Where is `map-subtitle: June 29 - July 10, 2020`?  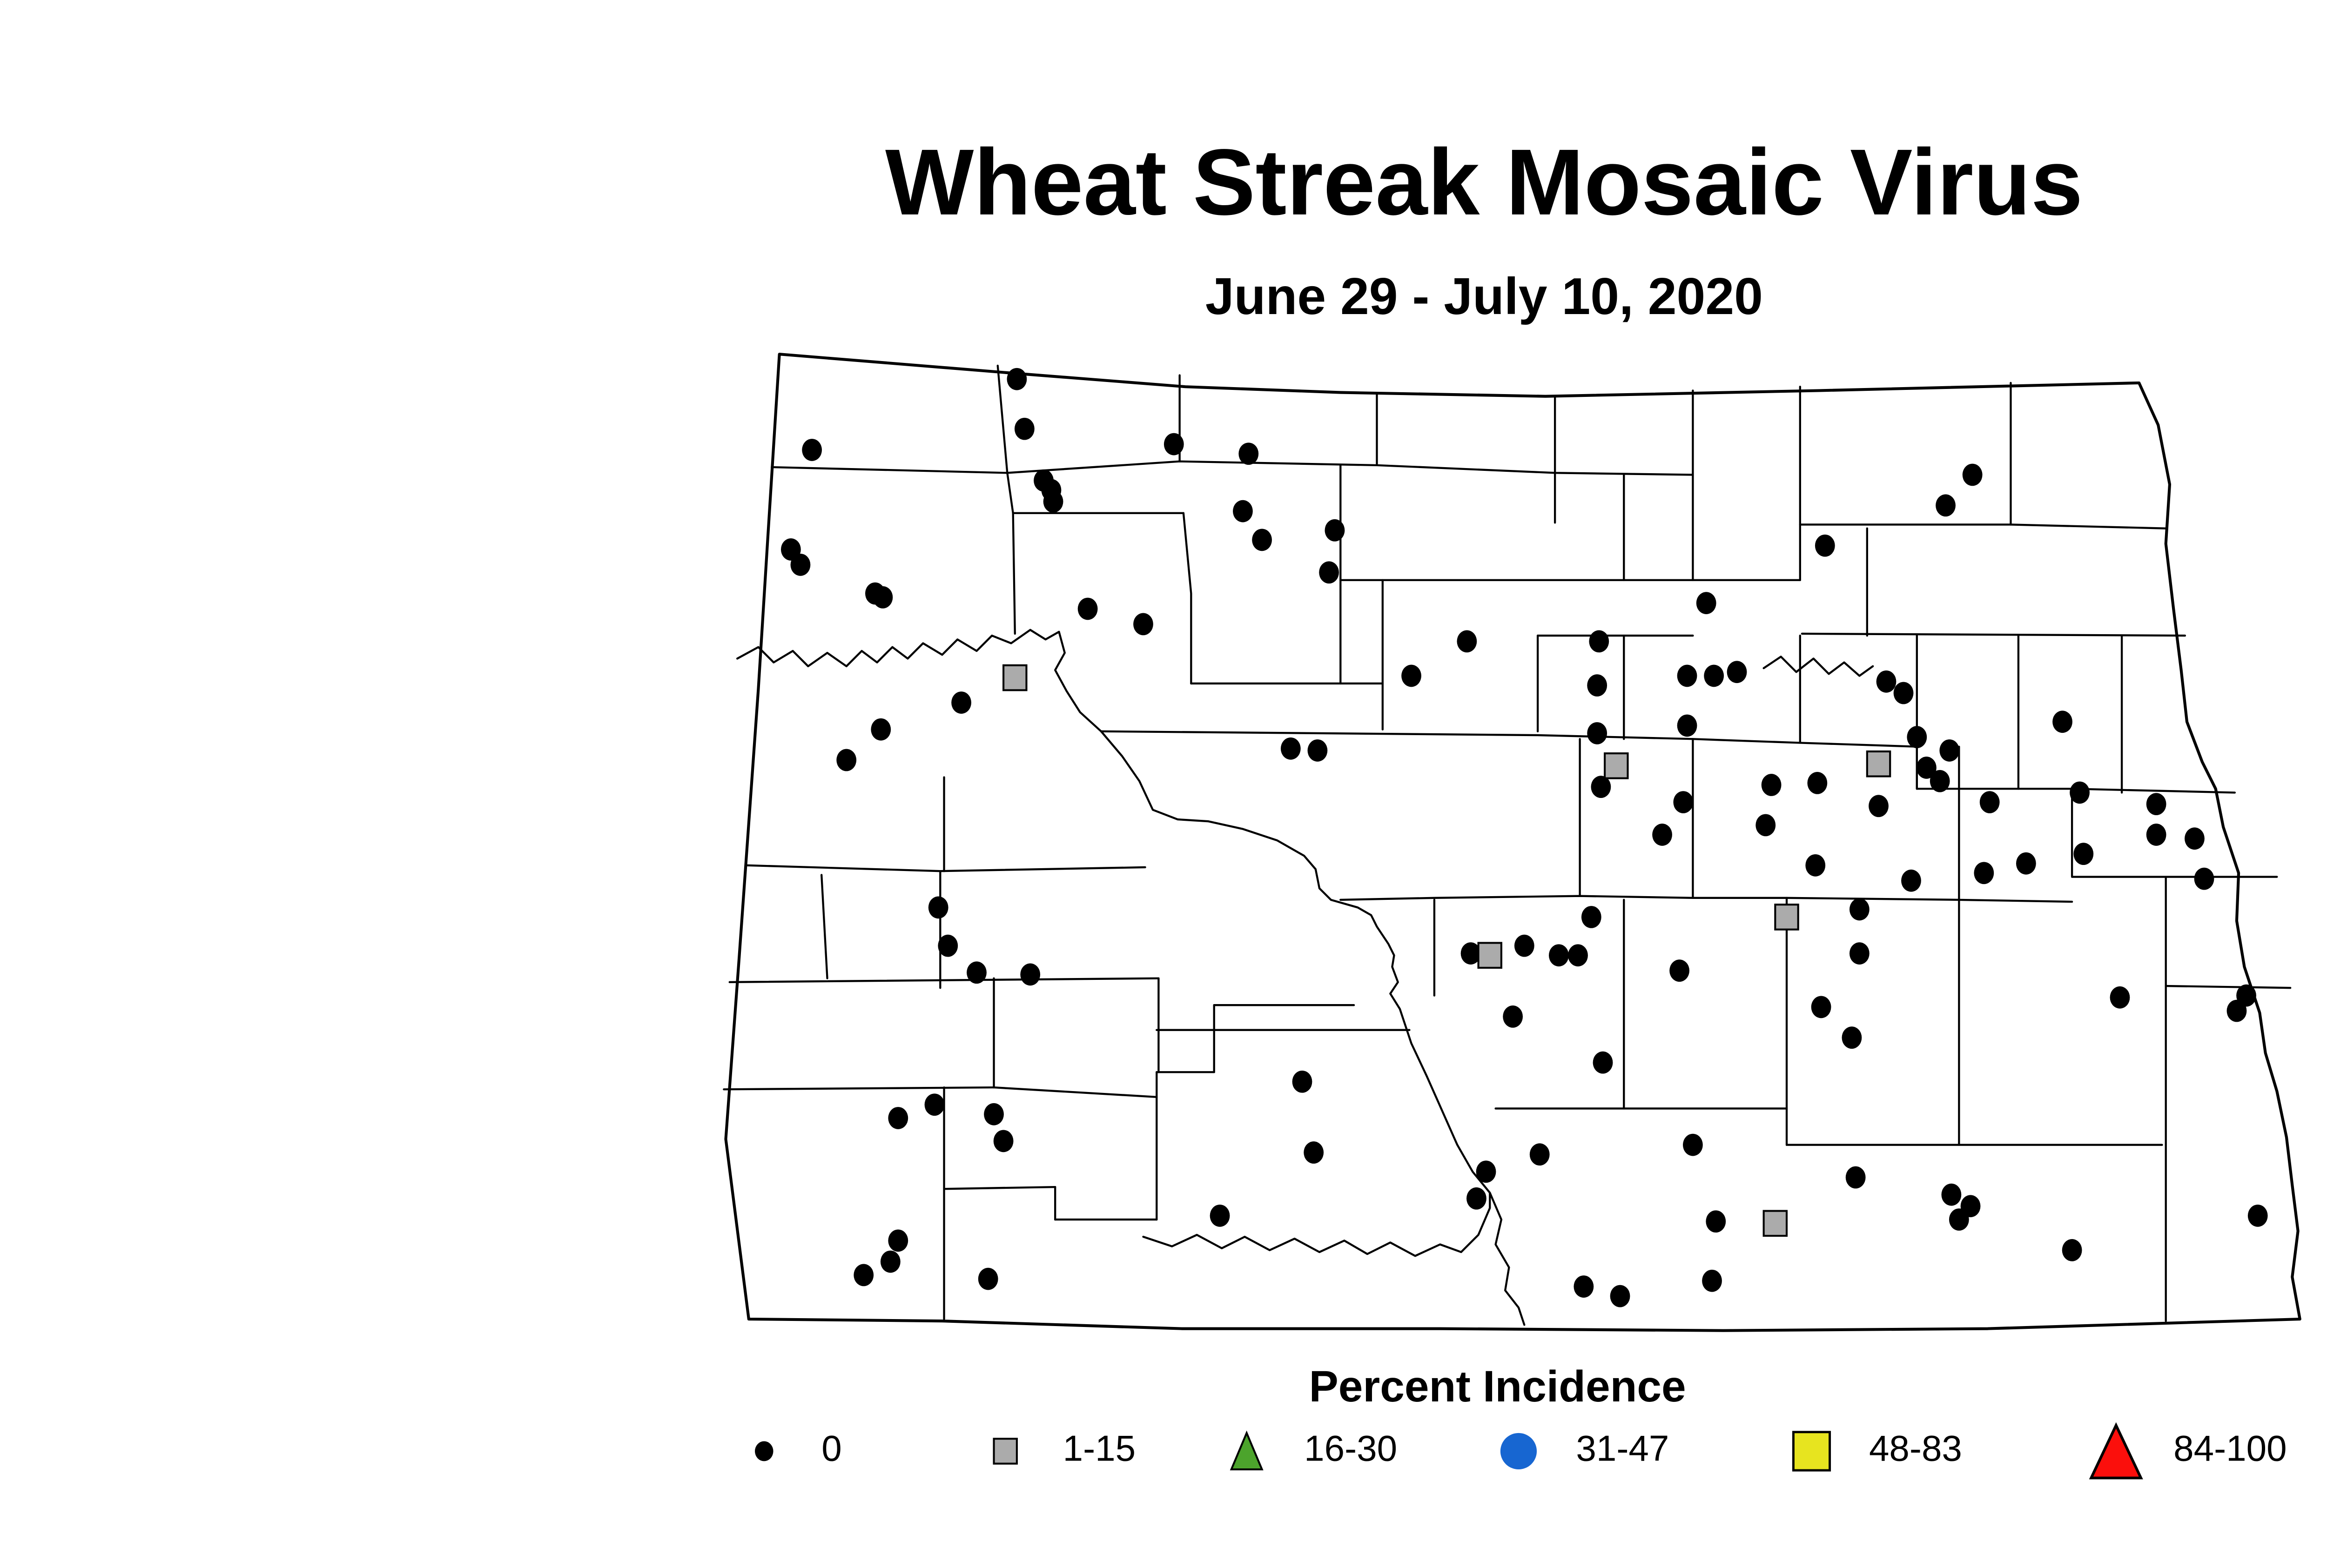
map-subtitle: June 29 - July 10, 2020 is located at coordinates (1484, 297).